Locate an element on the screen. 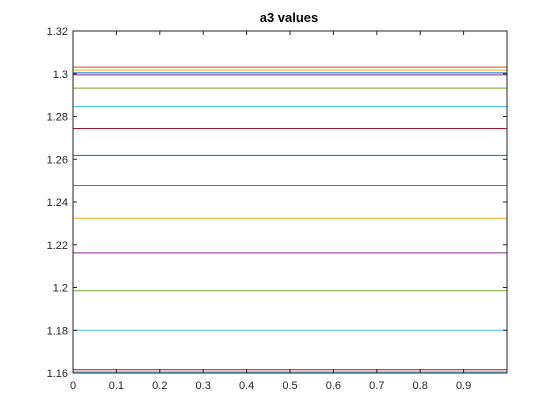 This screenshot has width=560, height=420. y-tick-label: 1.32 is located at coordinates (57, 32).